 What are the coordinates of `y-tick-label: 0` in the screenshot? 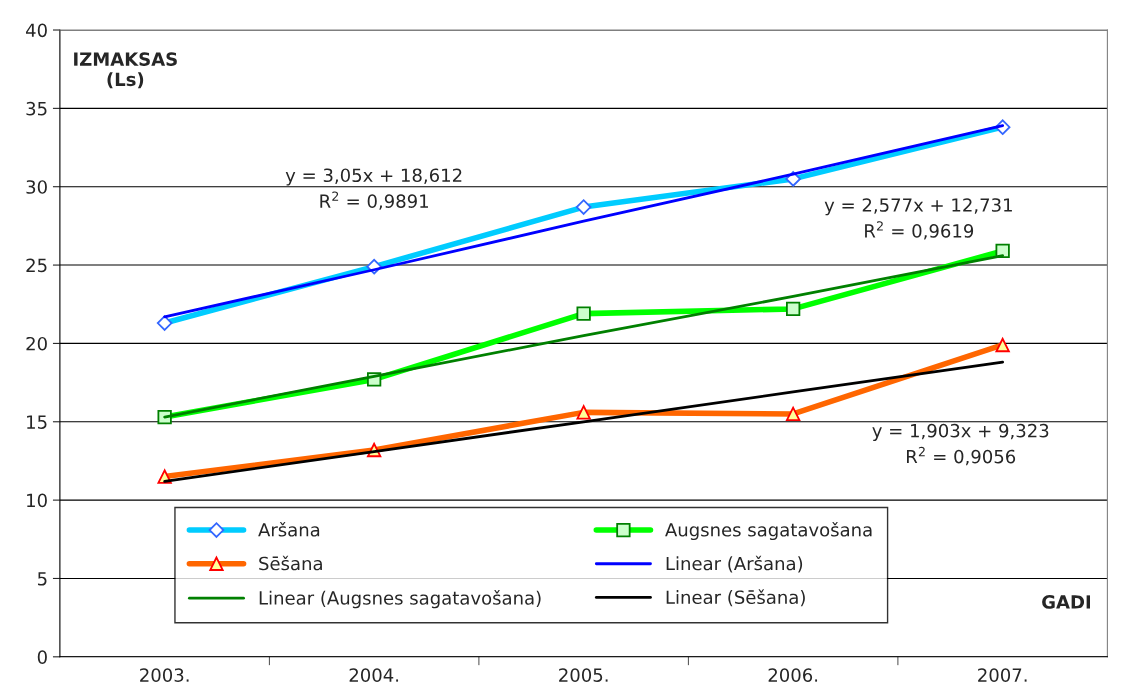 It's located at (42, 657).